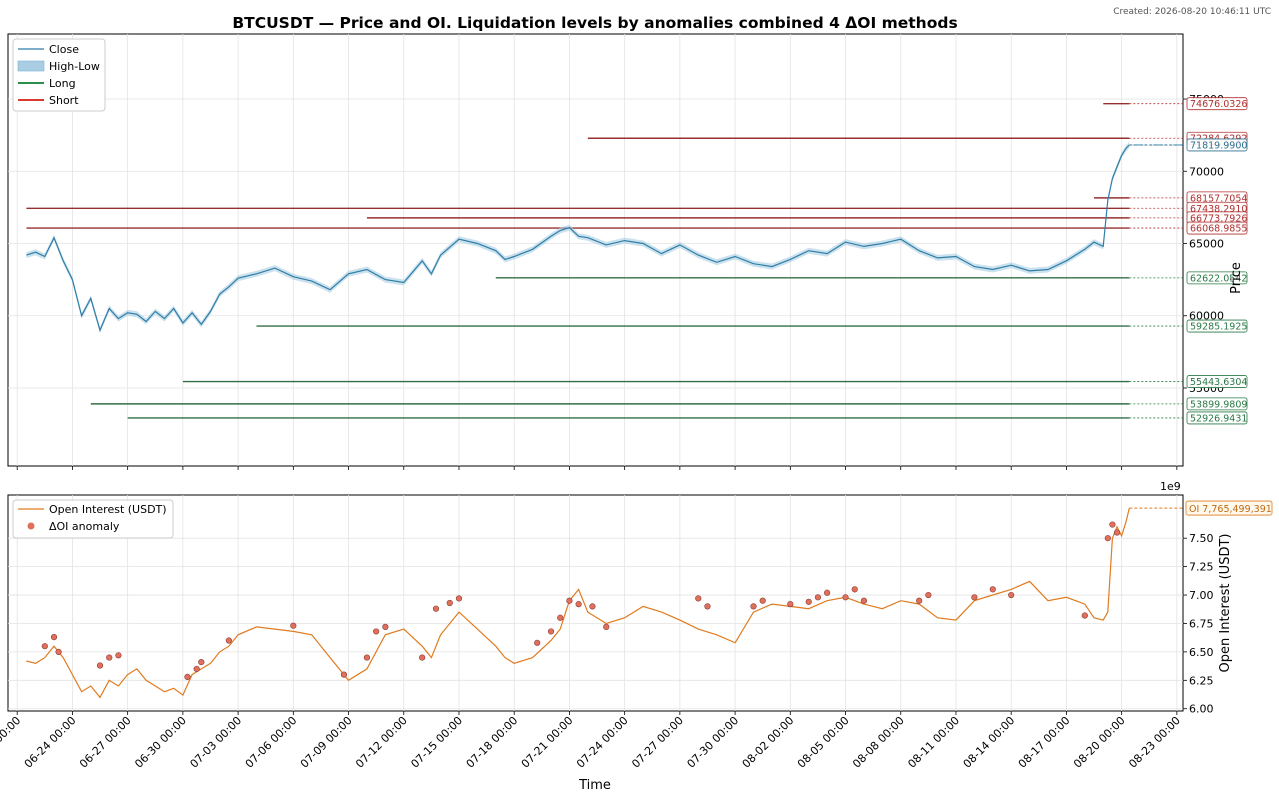 The height and width of the screenshot is (800, 1279). I want to click on last-oi-box, so click(1229, 508).